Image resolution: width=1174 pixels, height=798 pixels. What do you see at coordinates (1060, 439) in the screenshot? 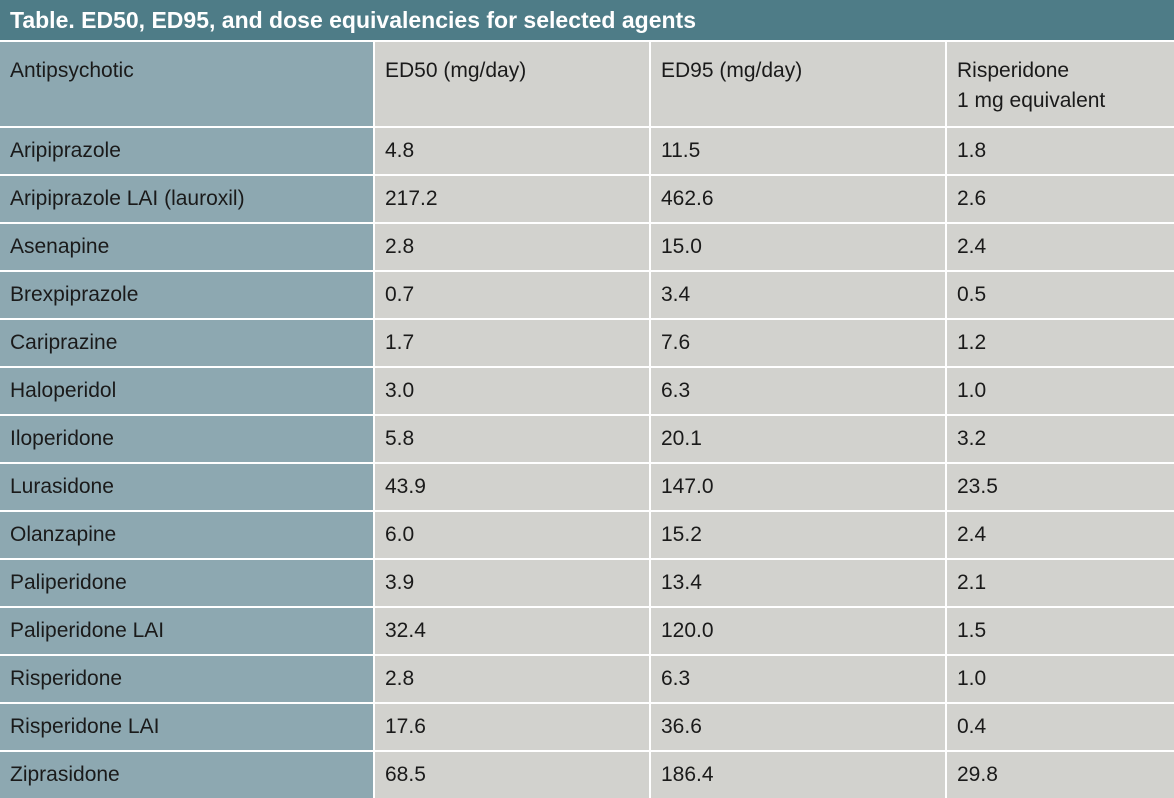
I see `table-cell: 3.2` at bounding box center [1060, 439].